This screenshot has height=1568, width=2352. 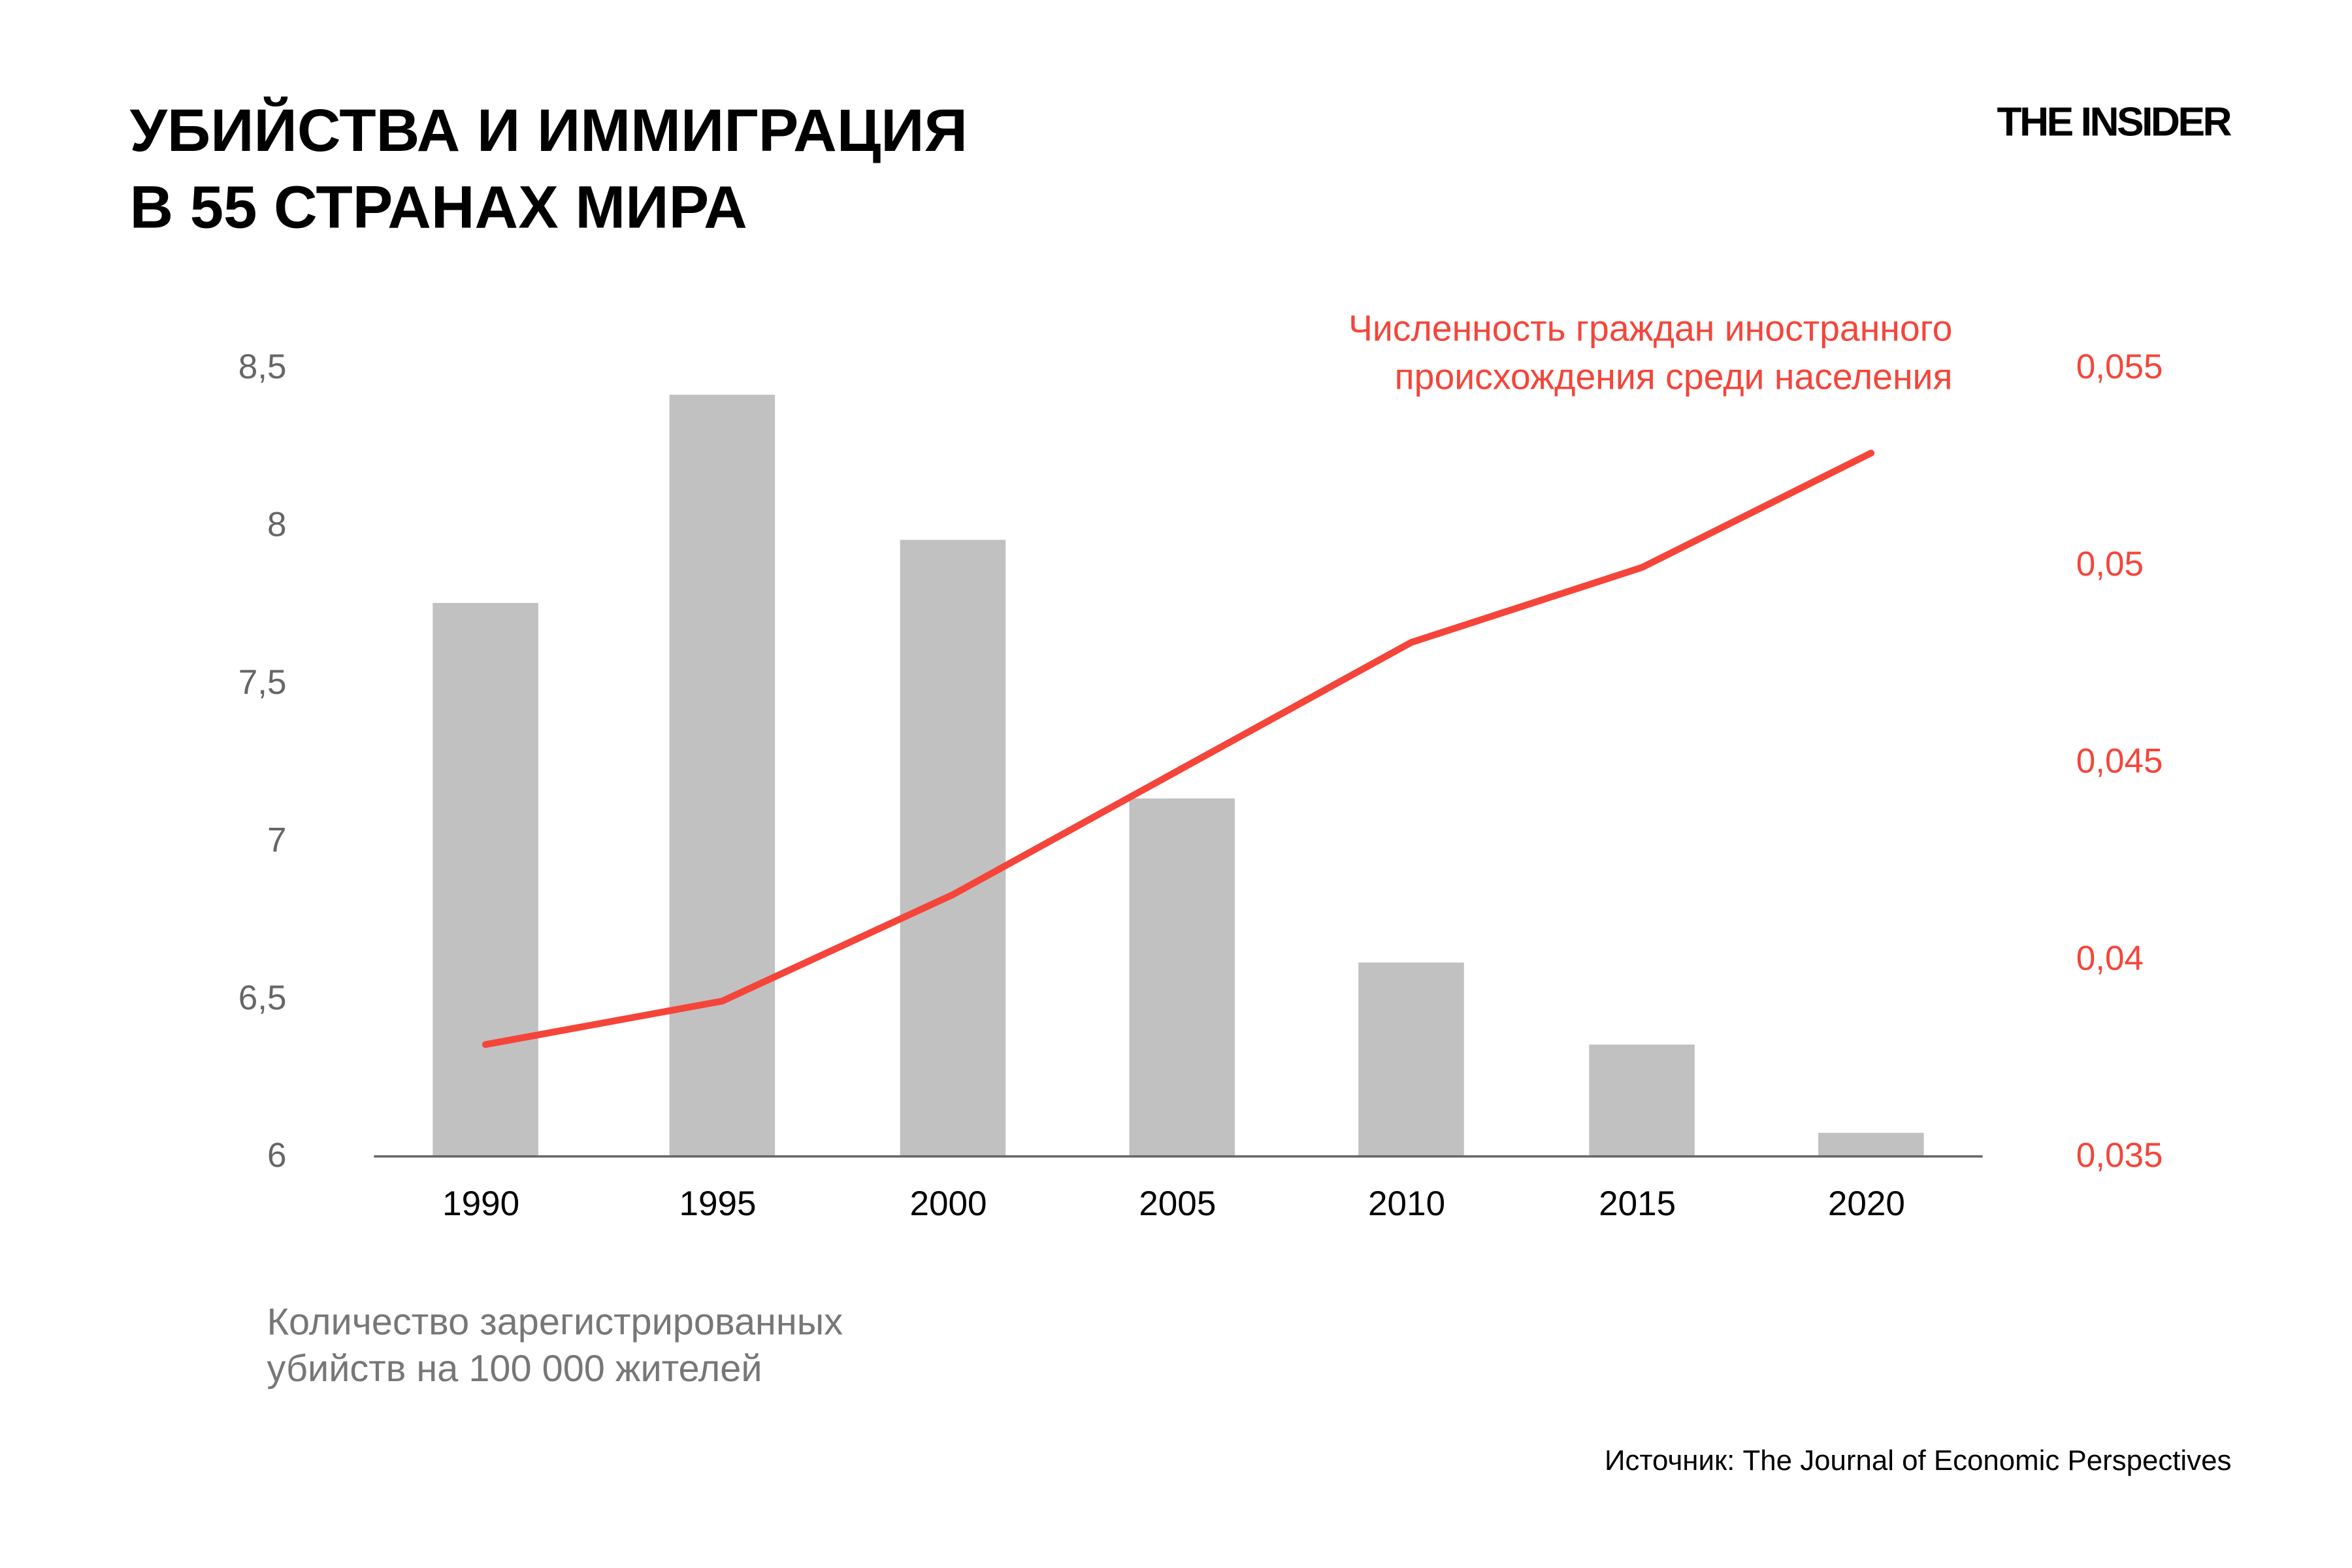 I want to click on left-axis-tick: 6, so click(x=277, y=1155).